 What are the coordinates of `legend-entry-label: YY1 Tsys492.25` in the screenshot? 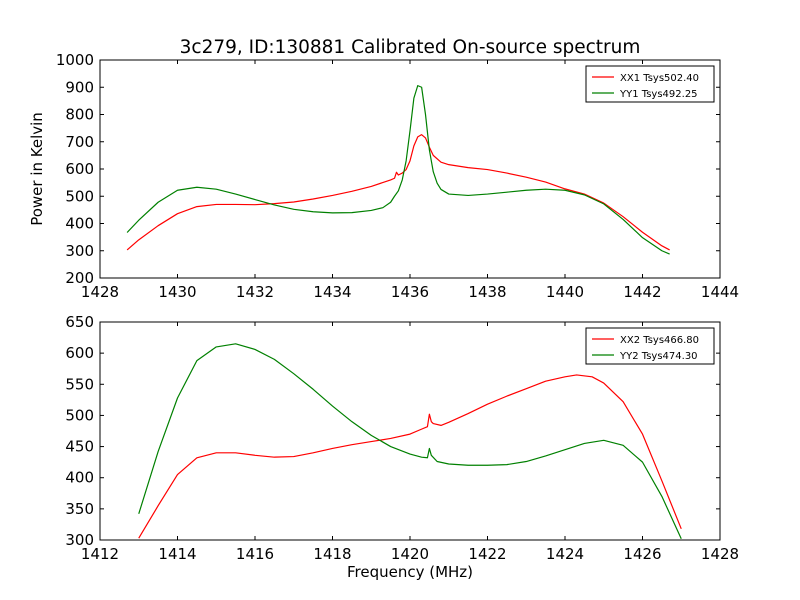 It's located at (658, 94).